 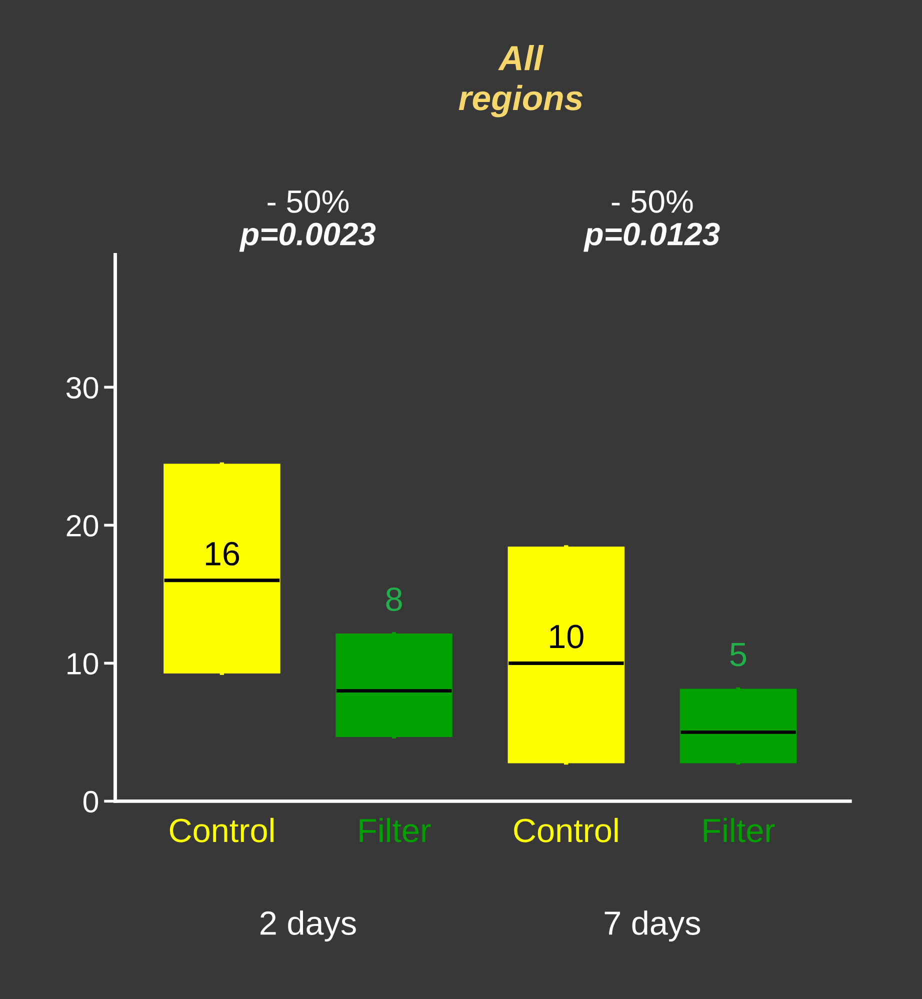 I want to click on y-tick-label: 10, so click(x=83, y=663).